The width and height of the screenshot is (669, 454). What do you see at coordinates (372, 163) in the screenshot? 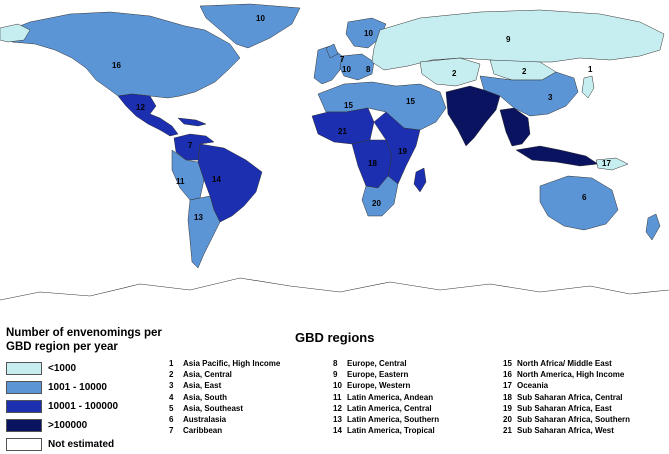
I see `map-label-africa-central: 18` at bounding box center [372, 163].